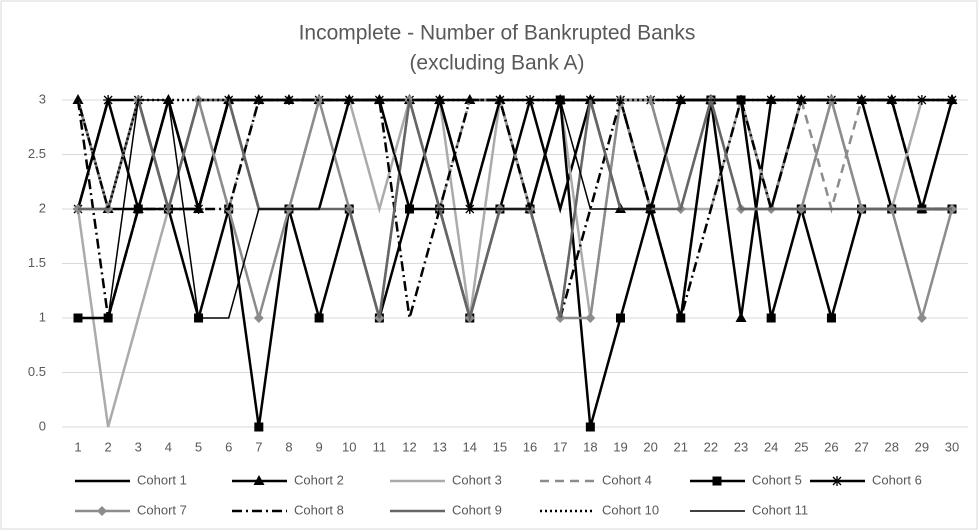  Describe the element at coordinates (37, 153) in the screenshot. I see `y-tick-label: 2.5` at that location.